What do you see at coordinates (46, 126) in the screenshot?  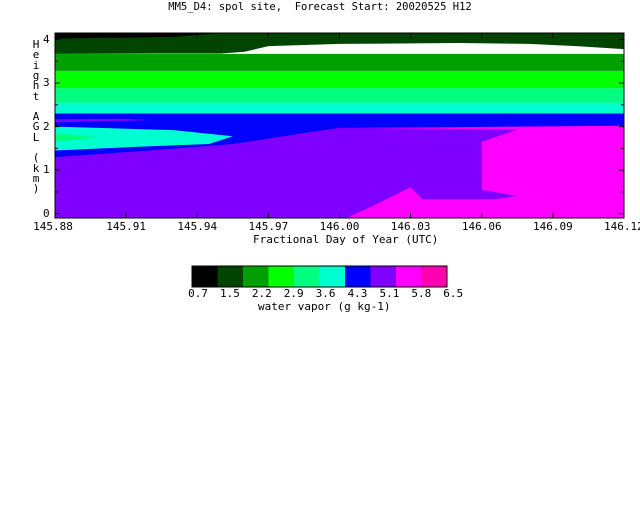 I see `y-tick-label: 2` at bounding box center [46, 126].